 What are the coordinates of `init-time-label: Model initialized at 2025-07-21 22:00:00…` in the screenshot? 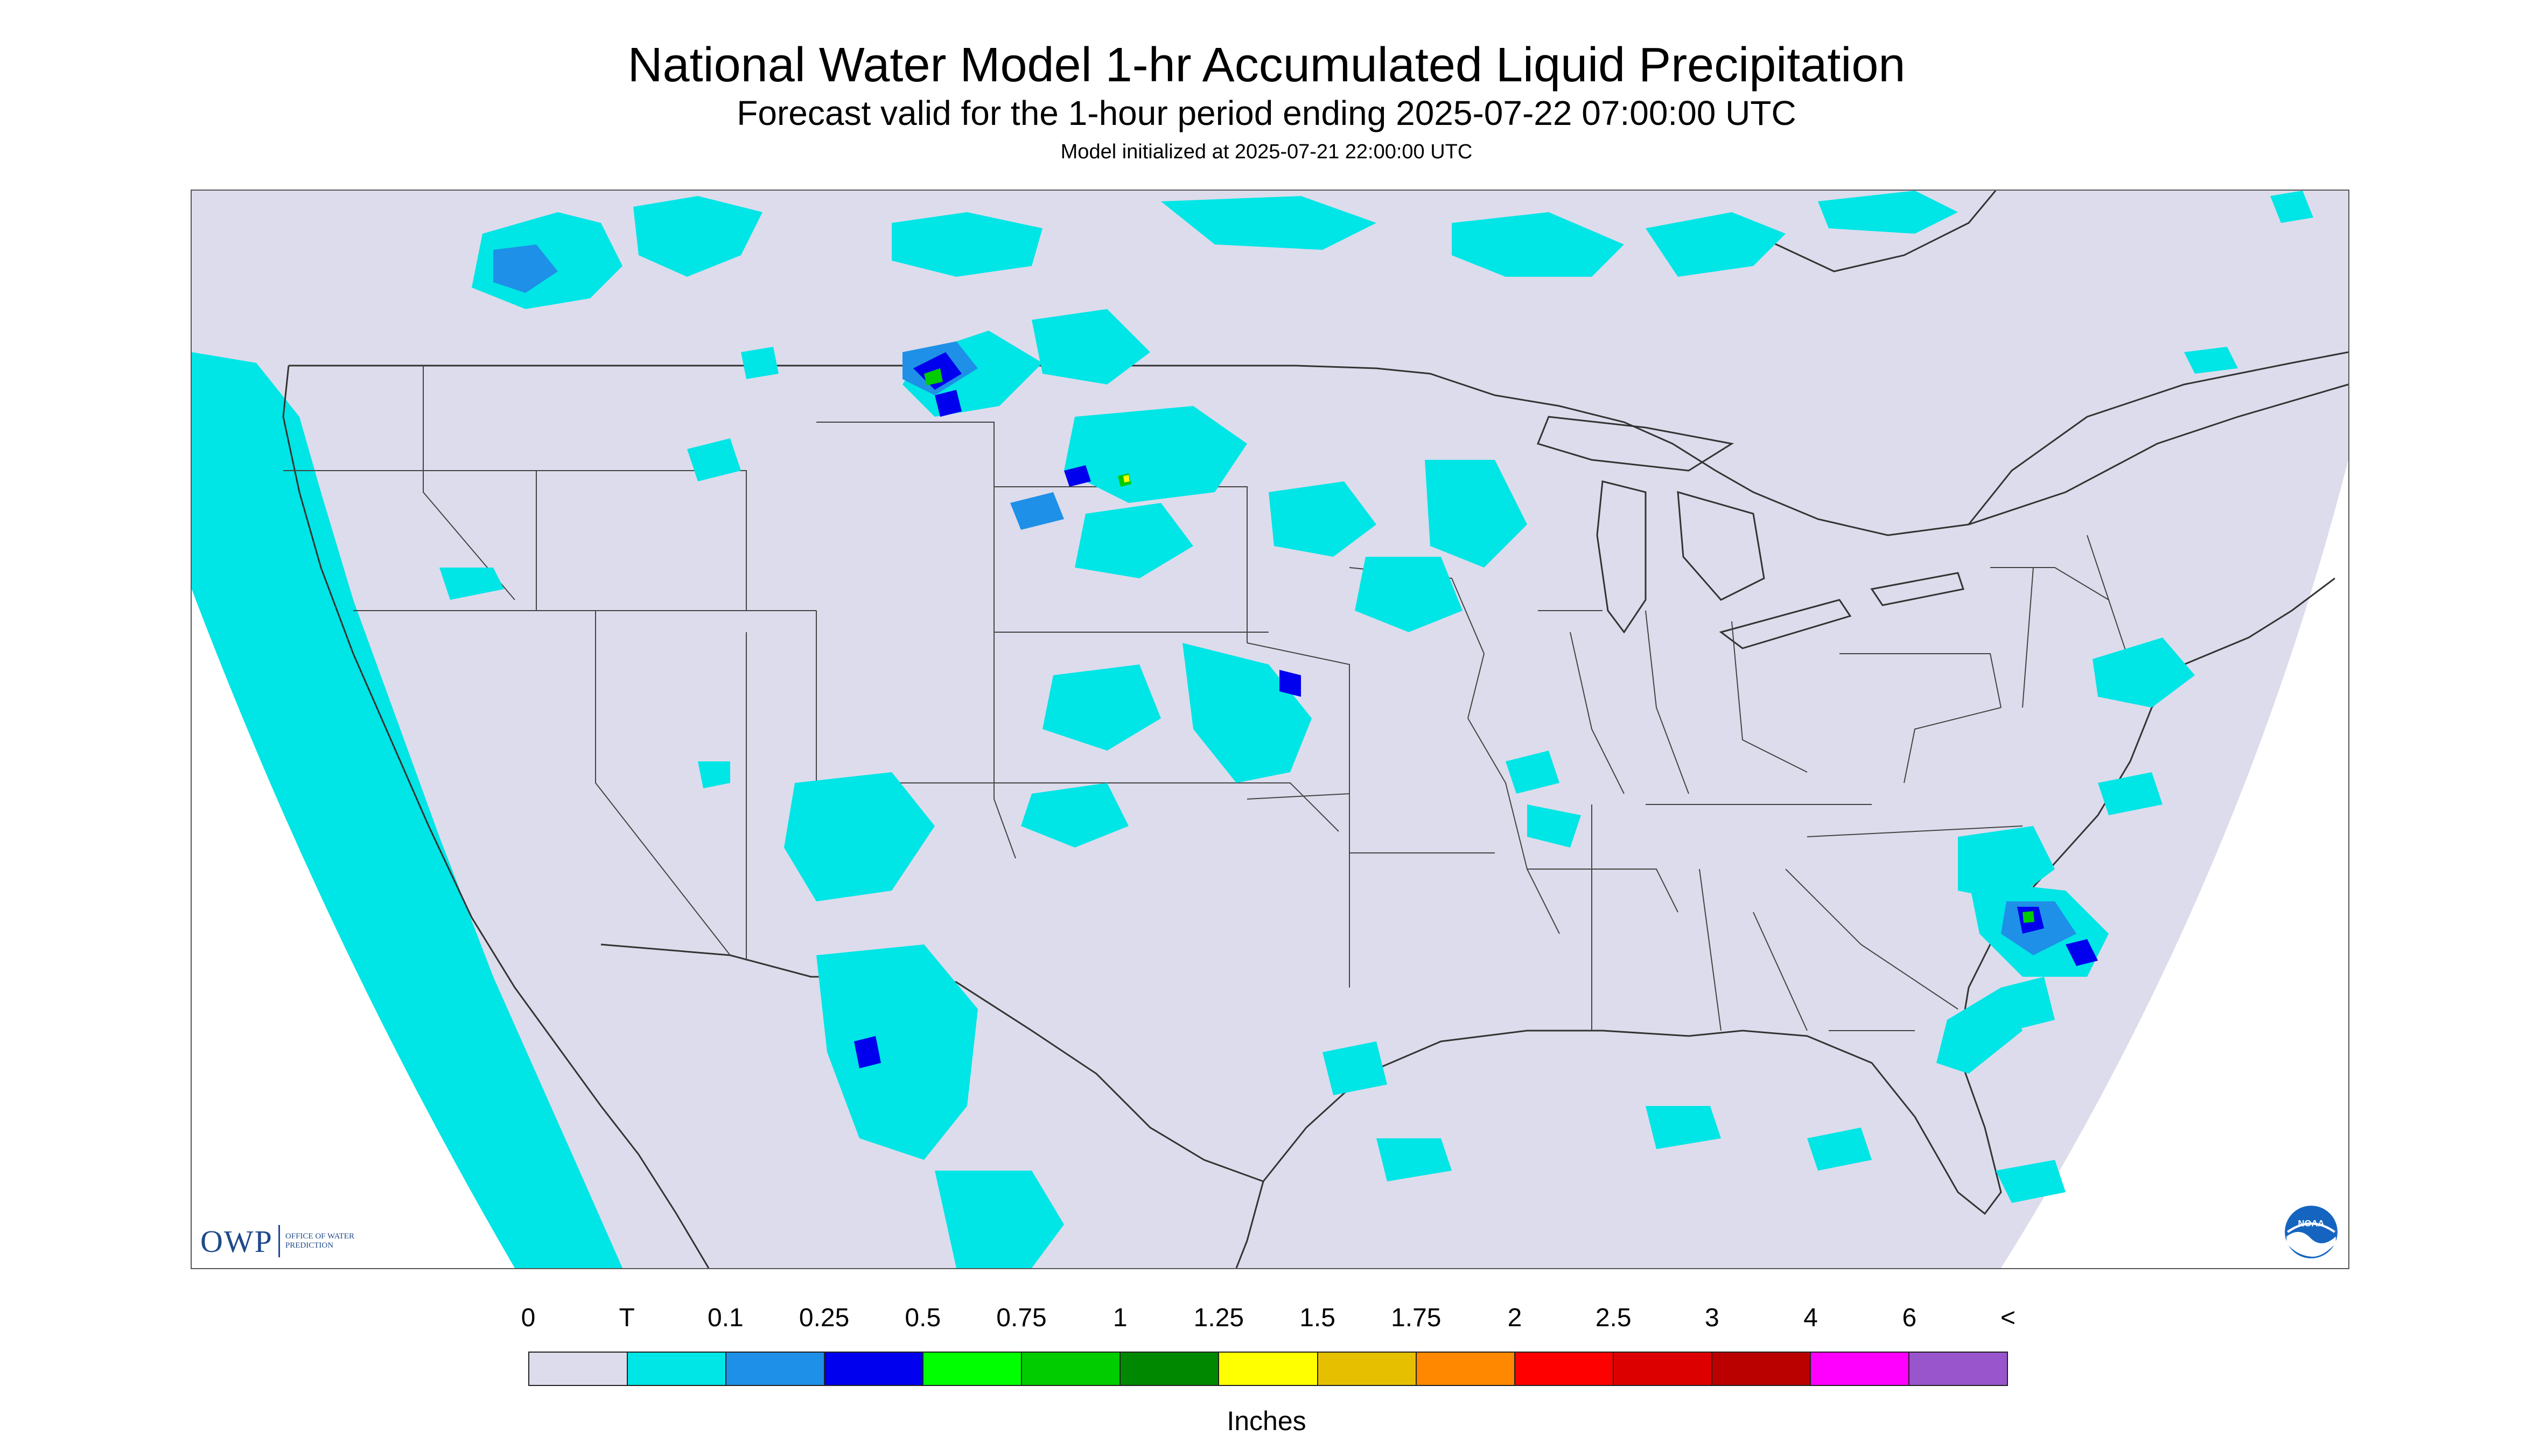 It's located at (1266, 152).